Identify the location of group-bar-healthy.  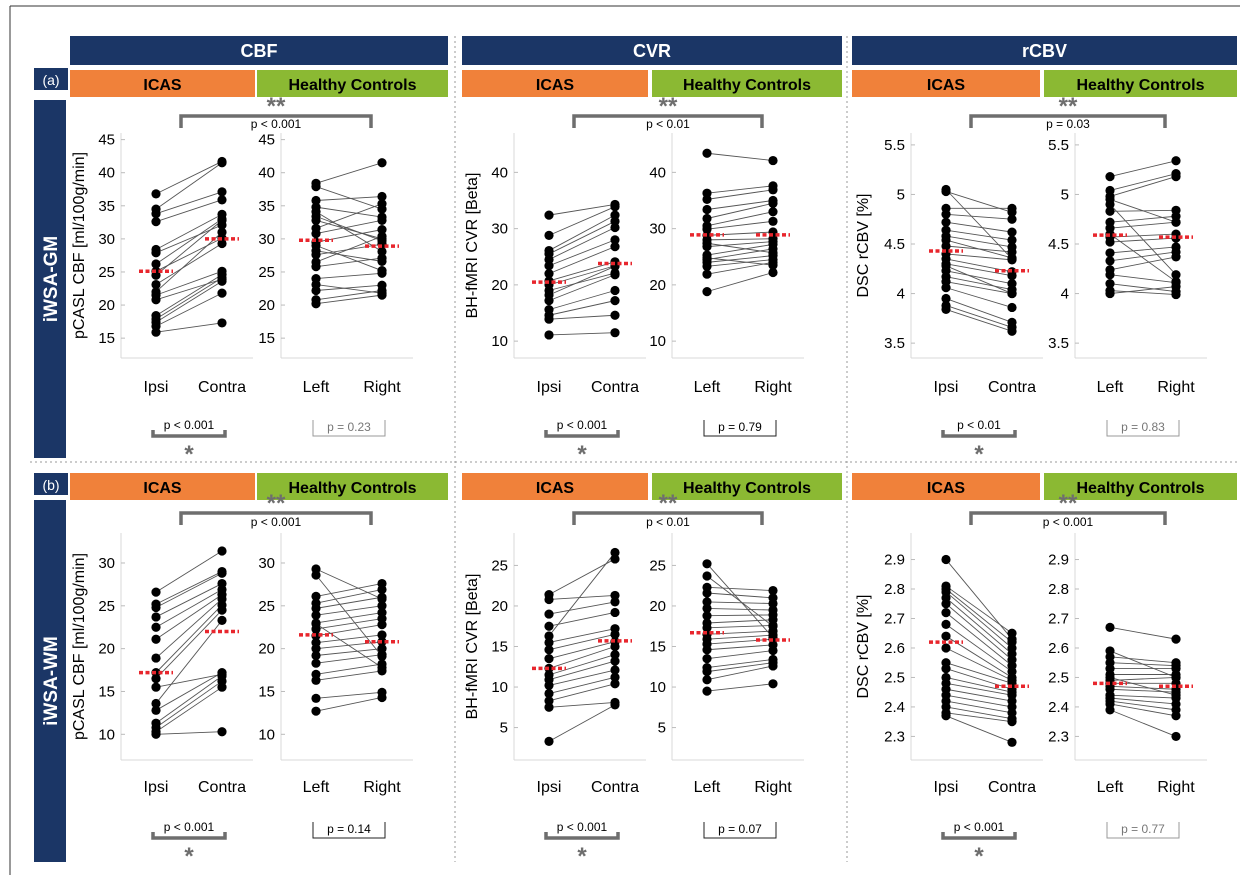
(352, 486).